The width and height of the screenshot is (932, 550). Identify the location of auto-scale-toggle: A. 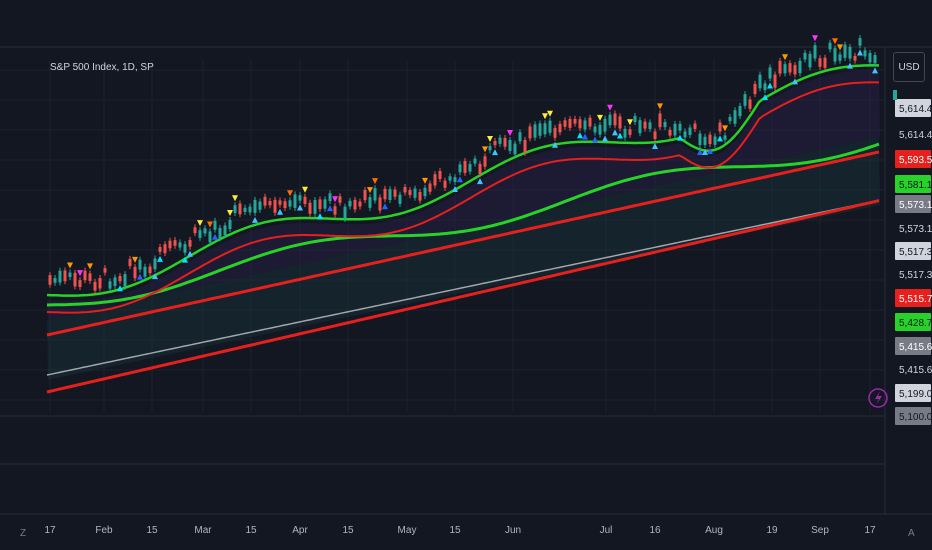
(911, 533).